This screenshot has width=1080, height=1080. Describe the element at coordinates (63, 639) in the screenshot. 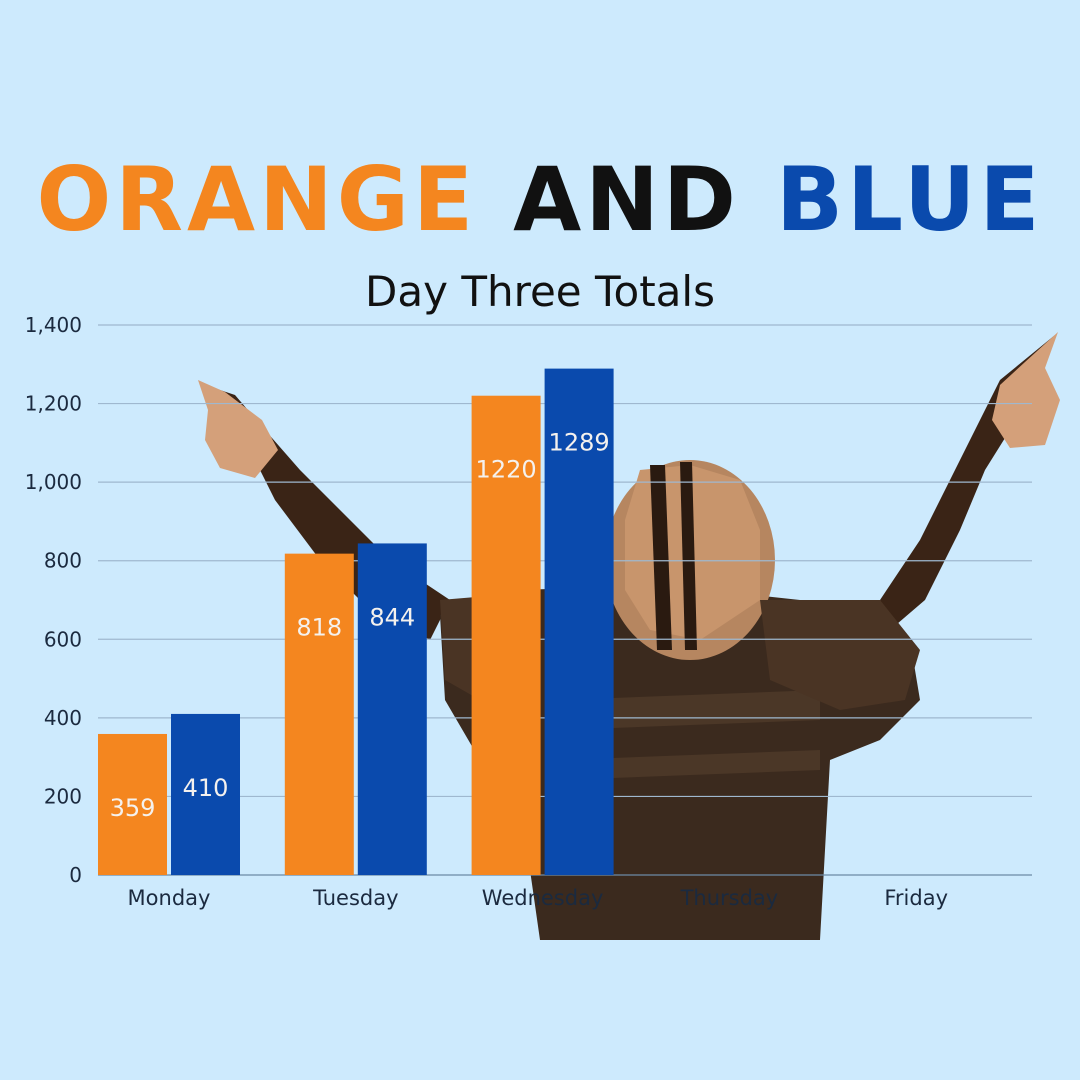

I see `y-tick-label: 600` at that location.